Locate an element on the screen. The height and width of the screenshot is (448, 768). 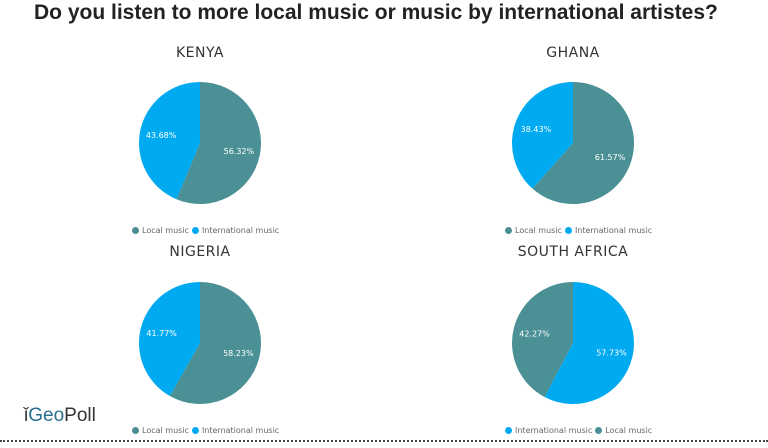
chart-title: KENYA is located at coordinates (200, 53).